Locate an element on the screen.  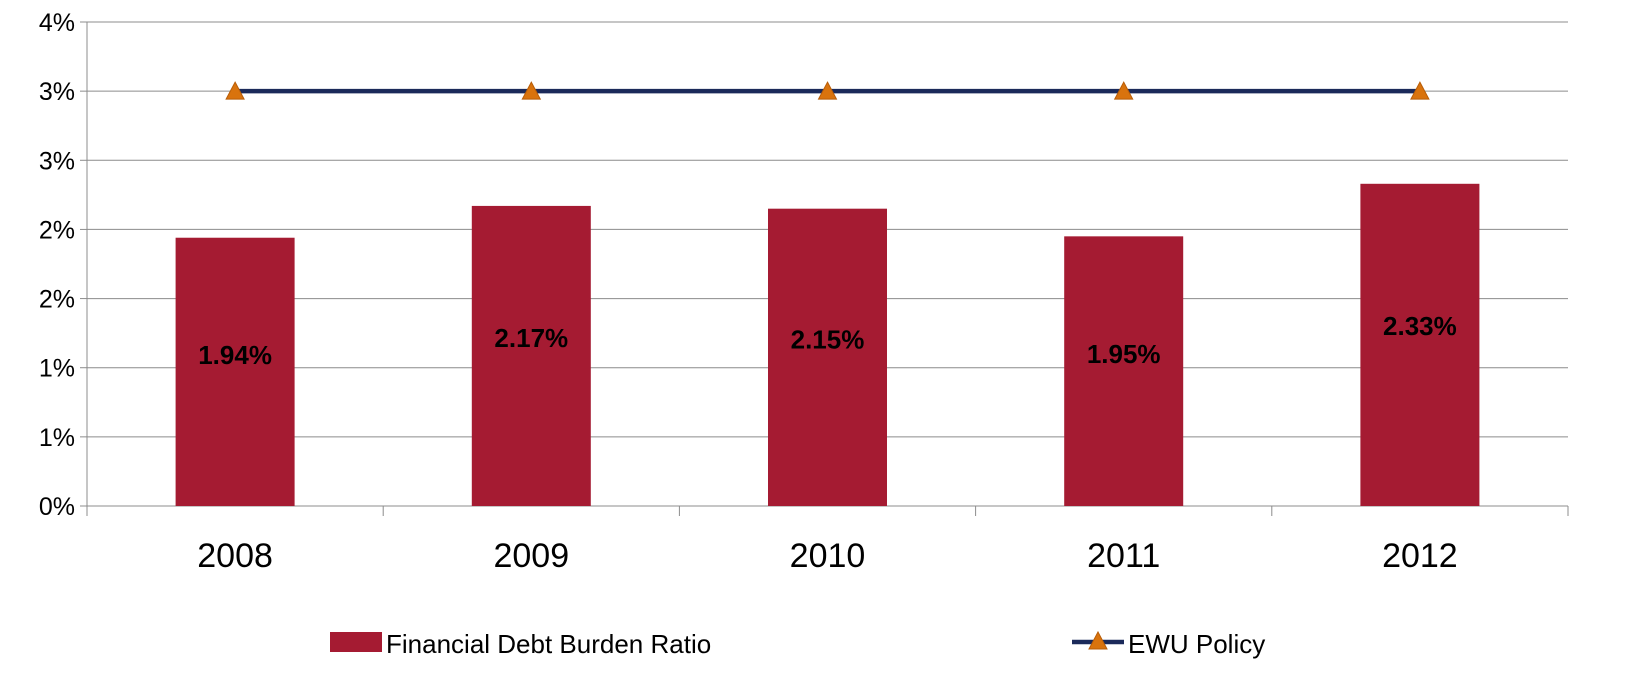
data-labels: 1.94% 2.17% 2.15% 1.95% 2.33% is located at coordinates (827, 340).